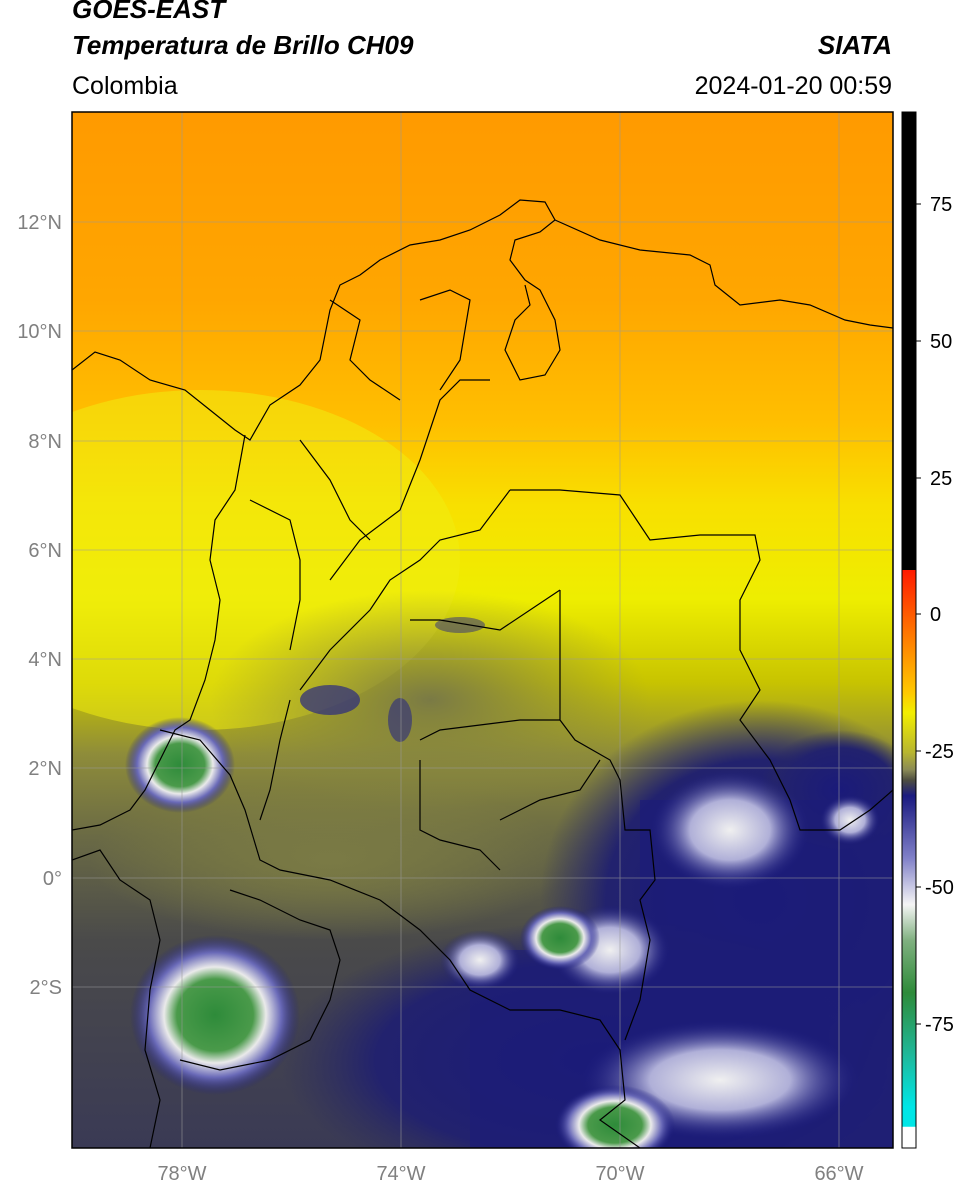  I want to click on lat-tick-label: 8°N, so click(45, 442).